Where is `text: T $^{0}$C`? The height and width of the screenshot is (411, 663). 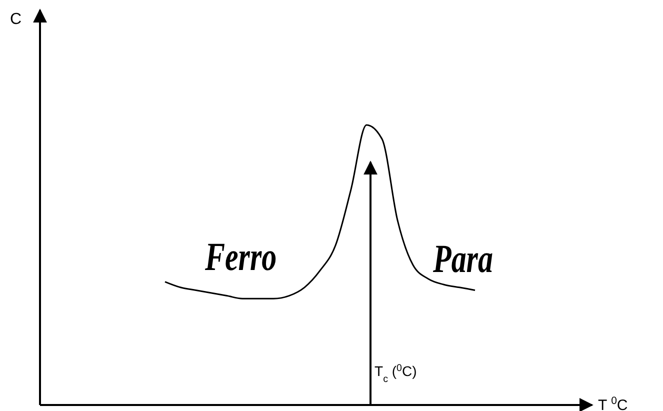 text: T $^{0}$C is located at coordinates (613, 403).